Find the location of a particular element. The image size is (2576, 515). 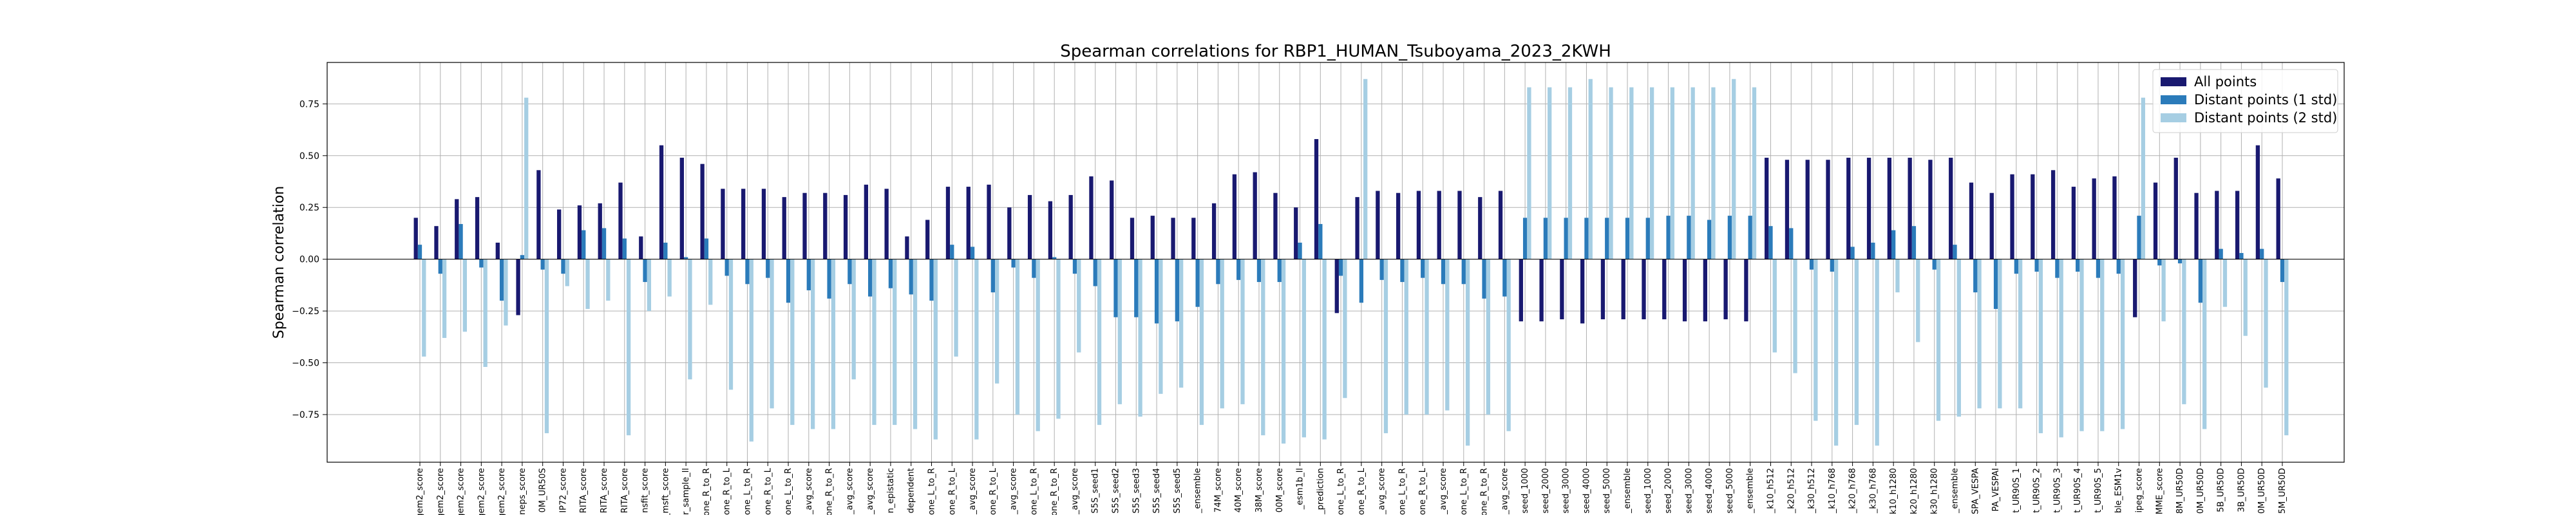

y-tick-label: −0.50 is located at coordinates (305, 364).